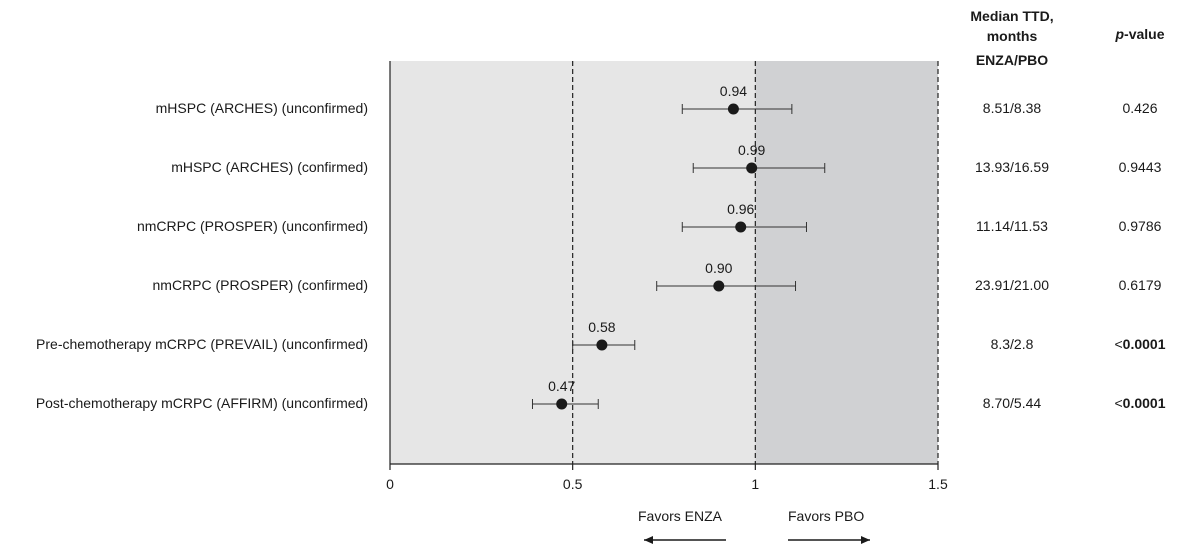 Image resolution: width=1180 pixels, height=552 pixels. I want to click on ttd-value: 23.91/21.00, so click(1012, 285).